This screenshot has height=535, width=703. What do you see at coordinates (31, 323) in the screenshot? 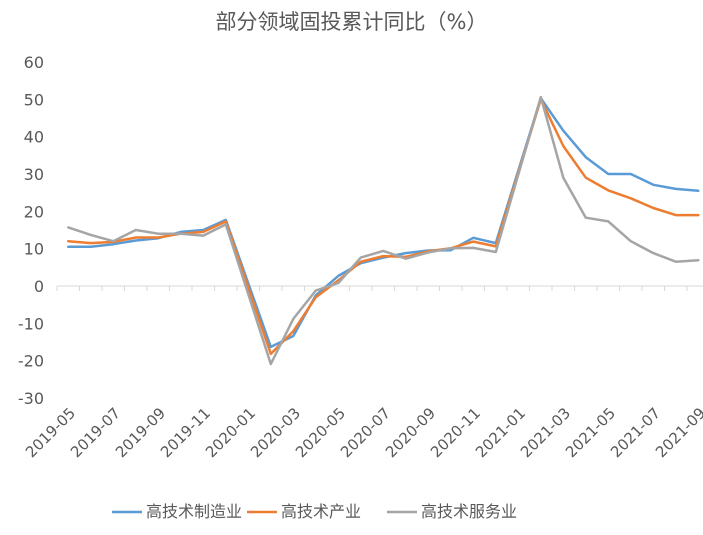
I see `y-tick-label: -10` at bounding box center [31, 323].